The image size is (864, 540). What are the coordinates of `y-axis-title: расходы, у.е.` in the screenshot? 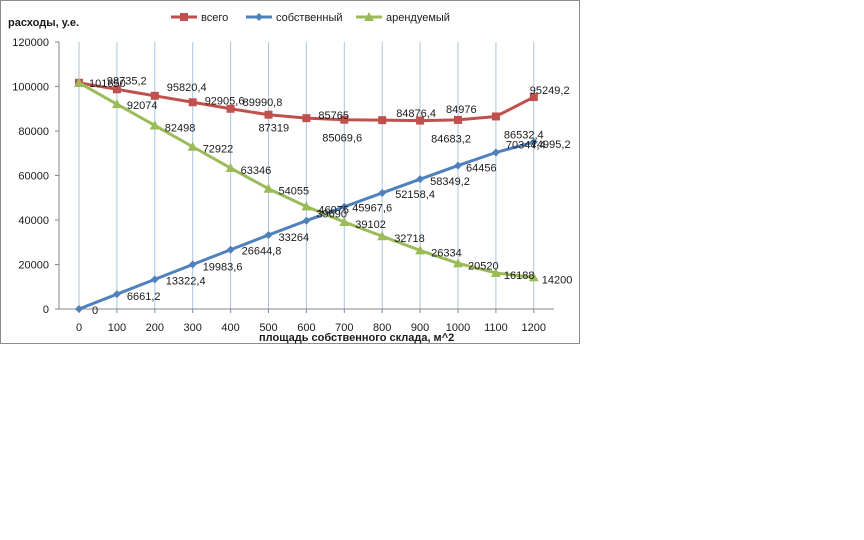 It's located at (43, 23).